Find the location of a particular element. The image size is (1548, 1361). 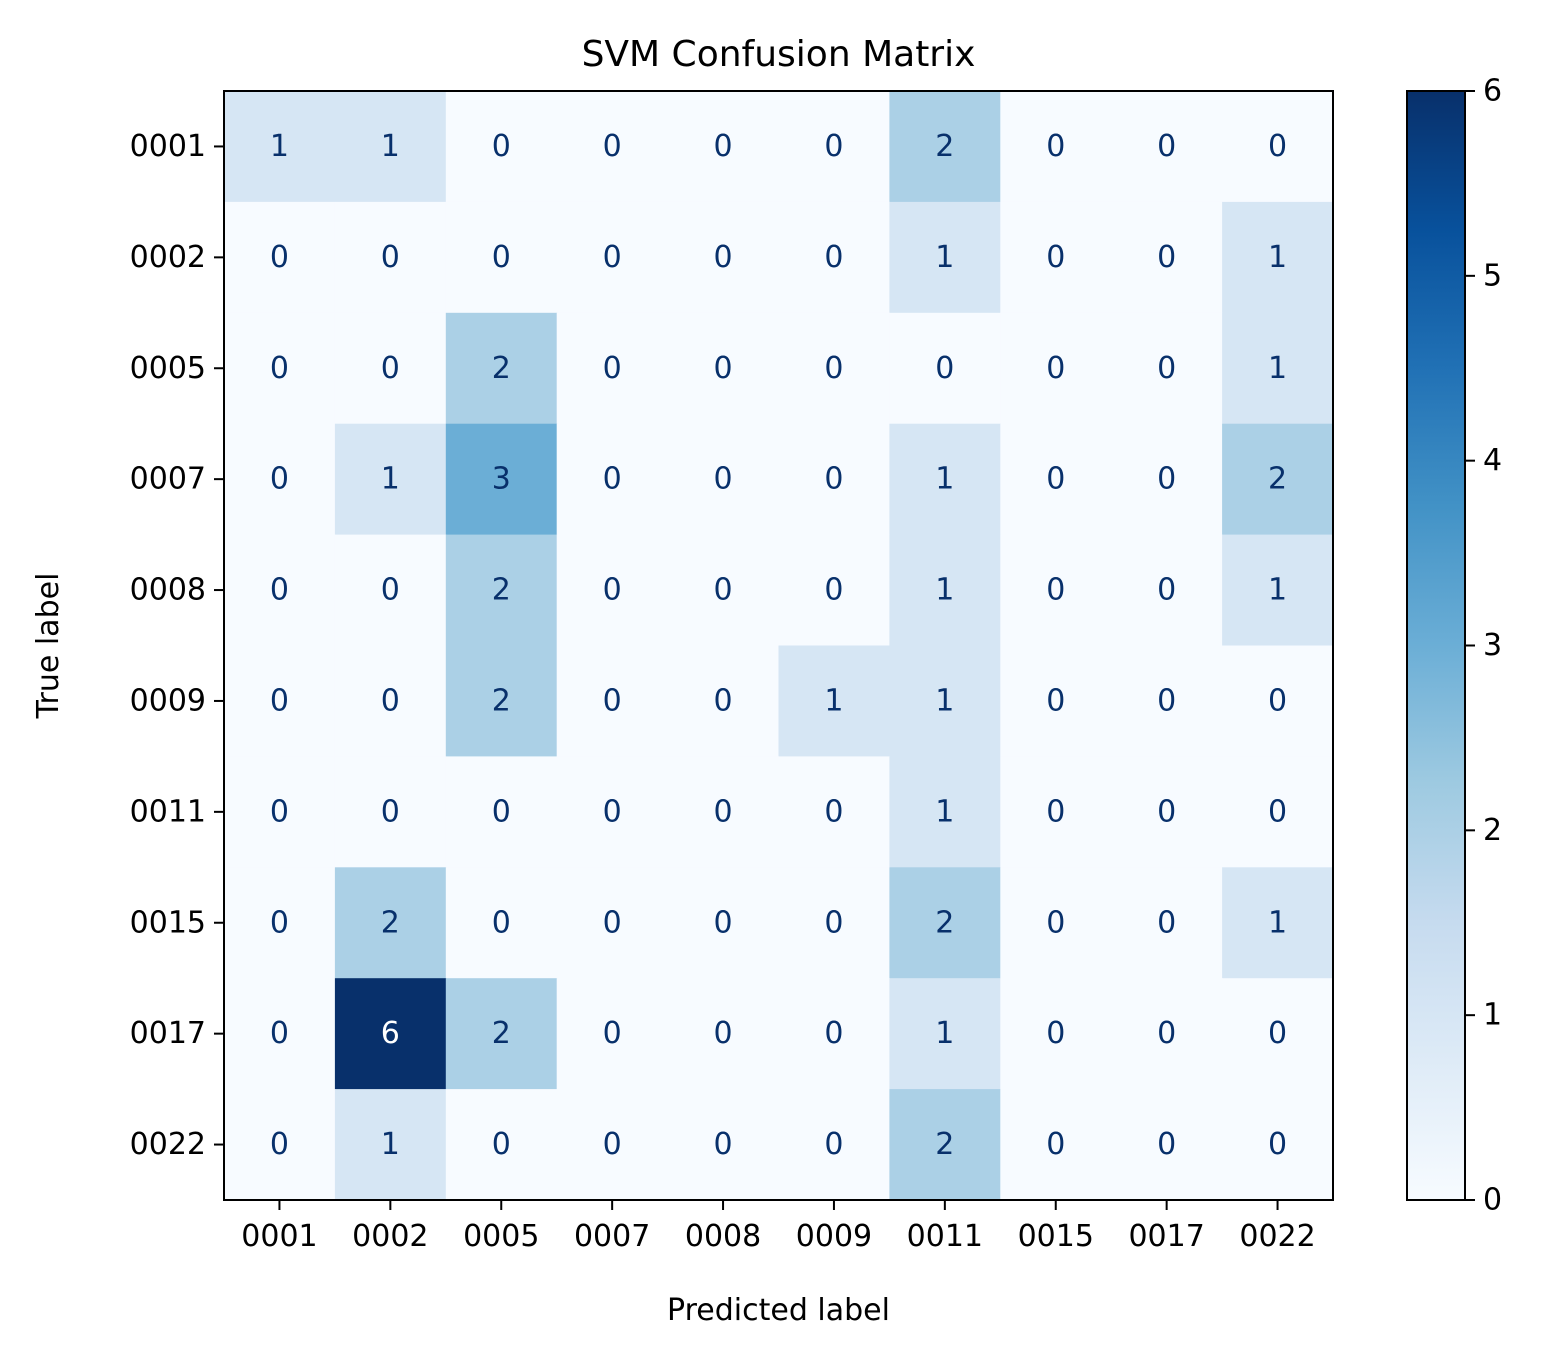

y-tick-label: 0005 is located at coordinates (168, 368).